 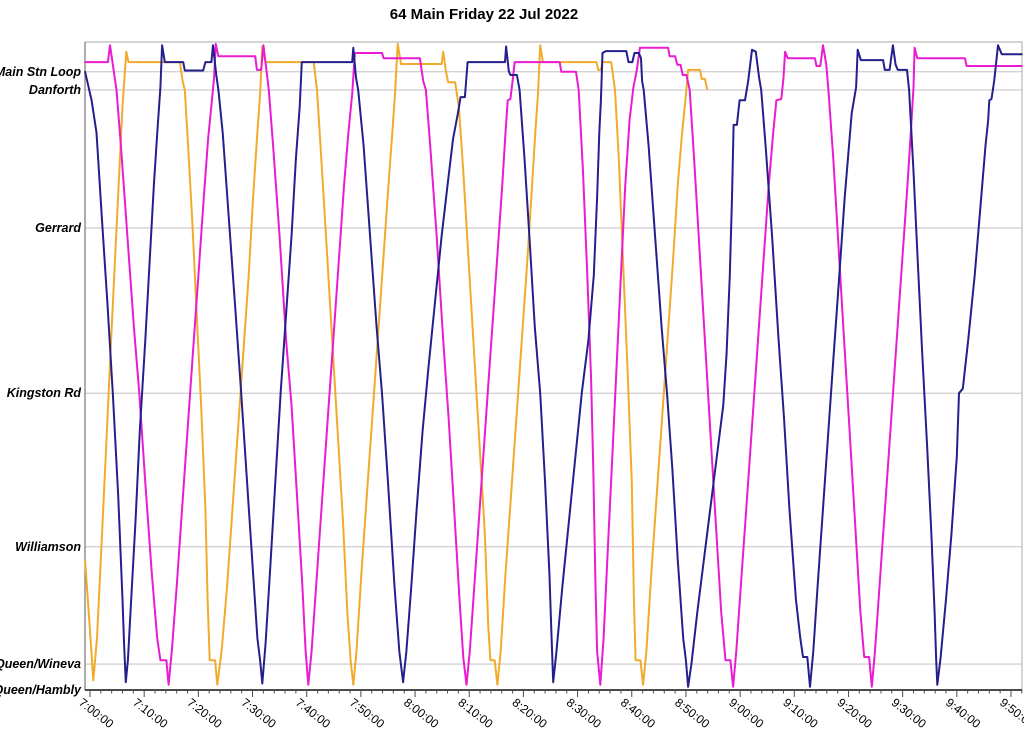 What do you see at coordinates (1010, 713) in the screenshot?
I see `time-tick-label: 9:50:00` at bounding box center [1010, 713].